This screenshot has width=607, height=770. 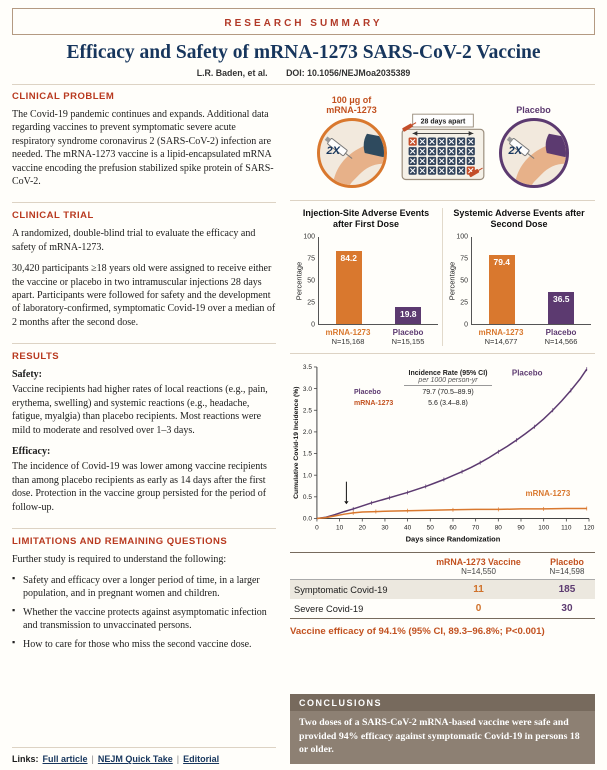 I want to click on svg-text: 70, so click(x=476, y=527).